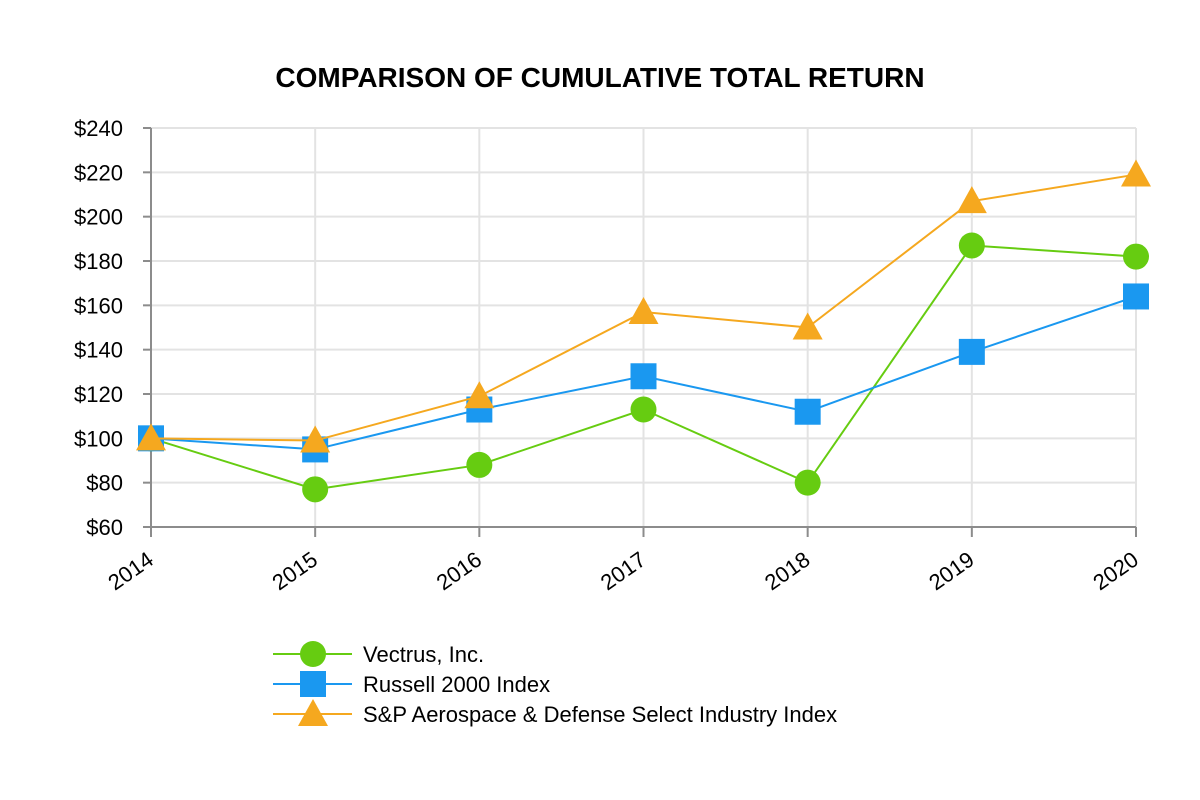 Image resolution: width=1200 pixels, height=800 pixels. I want to click on legend-marker-square, so click(313, 684).